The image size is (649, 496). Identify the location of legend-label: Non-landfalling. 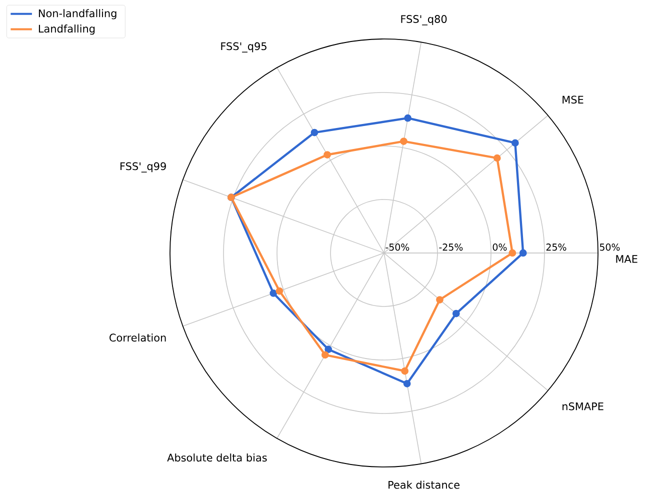
(77, 14).